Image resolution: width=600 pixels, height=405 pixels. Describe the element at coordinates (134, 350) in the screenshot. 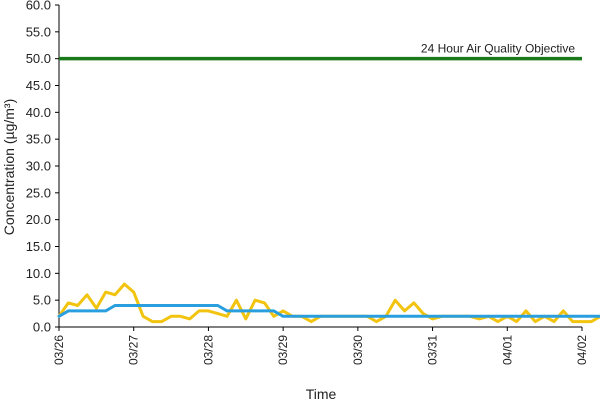

I see `x-tick-label: 03/27` at that location.